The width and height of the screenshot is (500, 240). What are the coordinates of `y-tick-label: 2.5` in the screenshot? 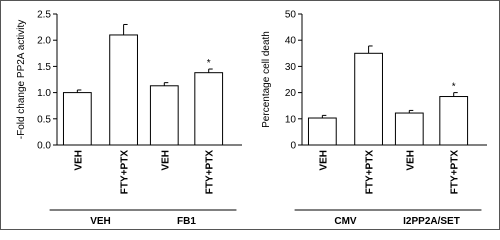 It's located at (44, 15).